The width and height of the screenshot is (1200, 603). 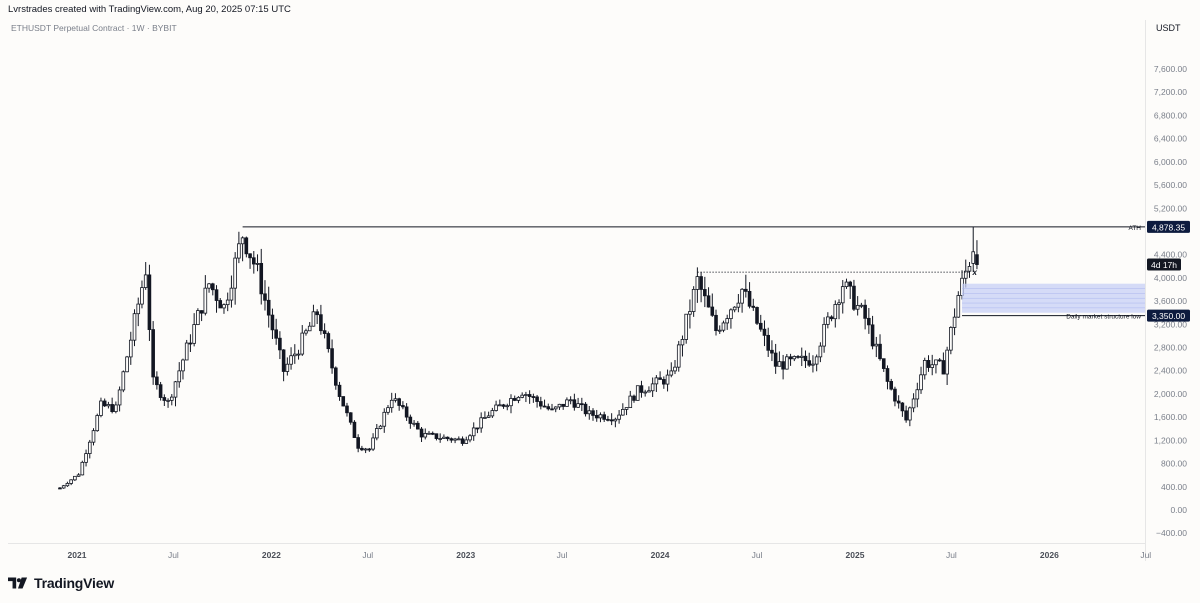 What do you see at coordinates (1049, 555) in the screenshot?
I see `x-tick-label: 2026` at bounding box center [1049, 555].